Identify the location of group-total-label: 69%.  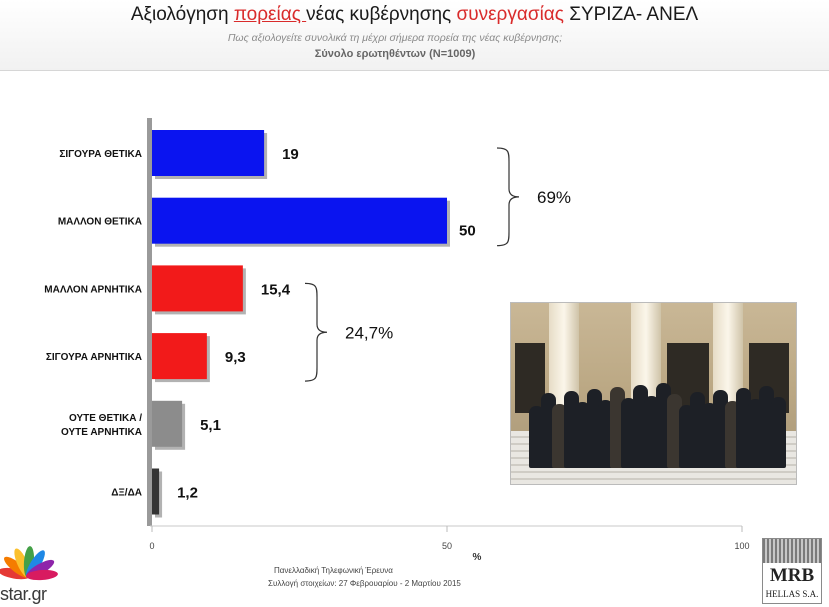
(554, 197).